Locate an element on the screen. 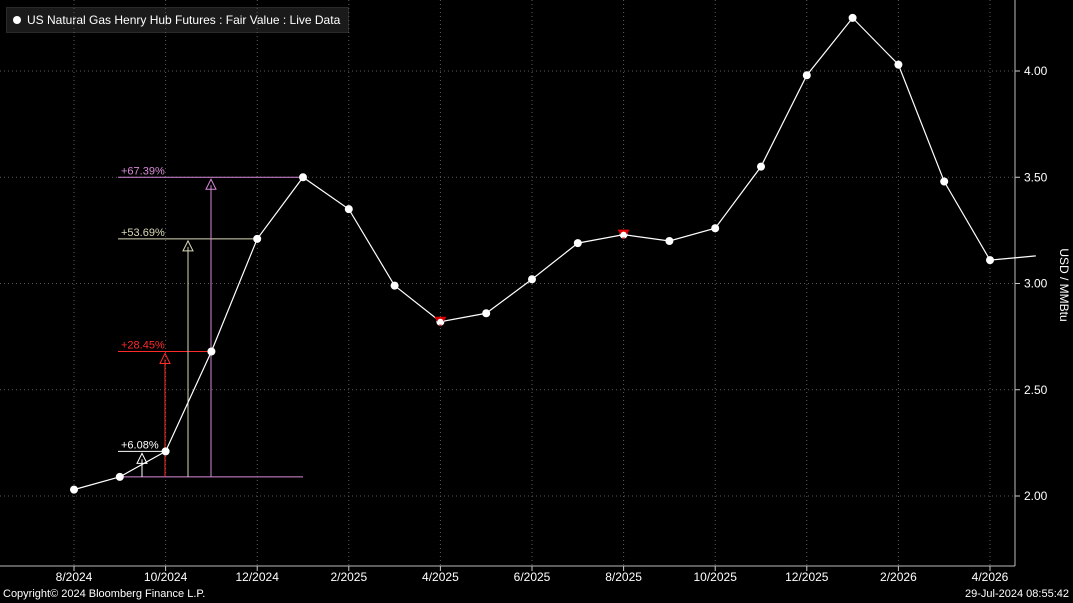 Image resolution: width=1073 pixels, height=603 pixels. annotation-label: +6.08% is located at coordinates (140, 445).